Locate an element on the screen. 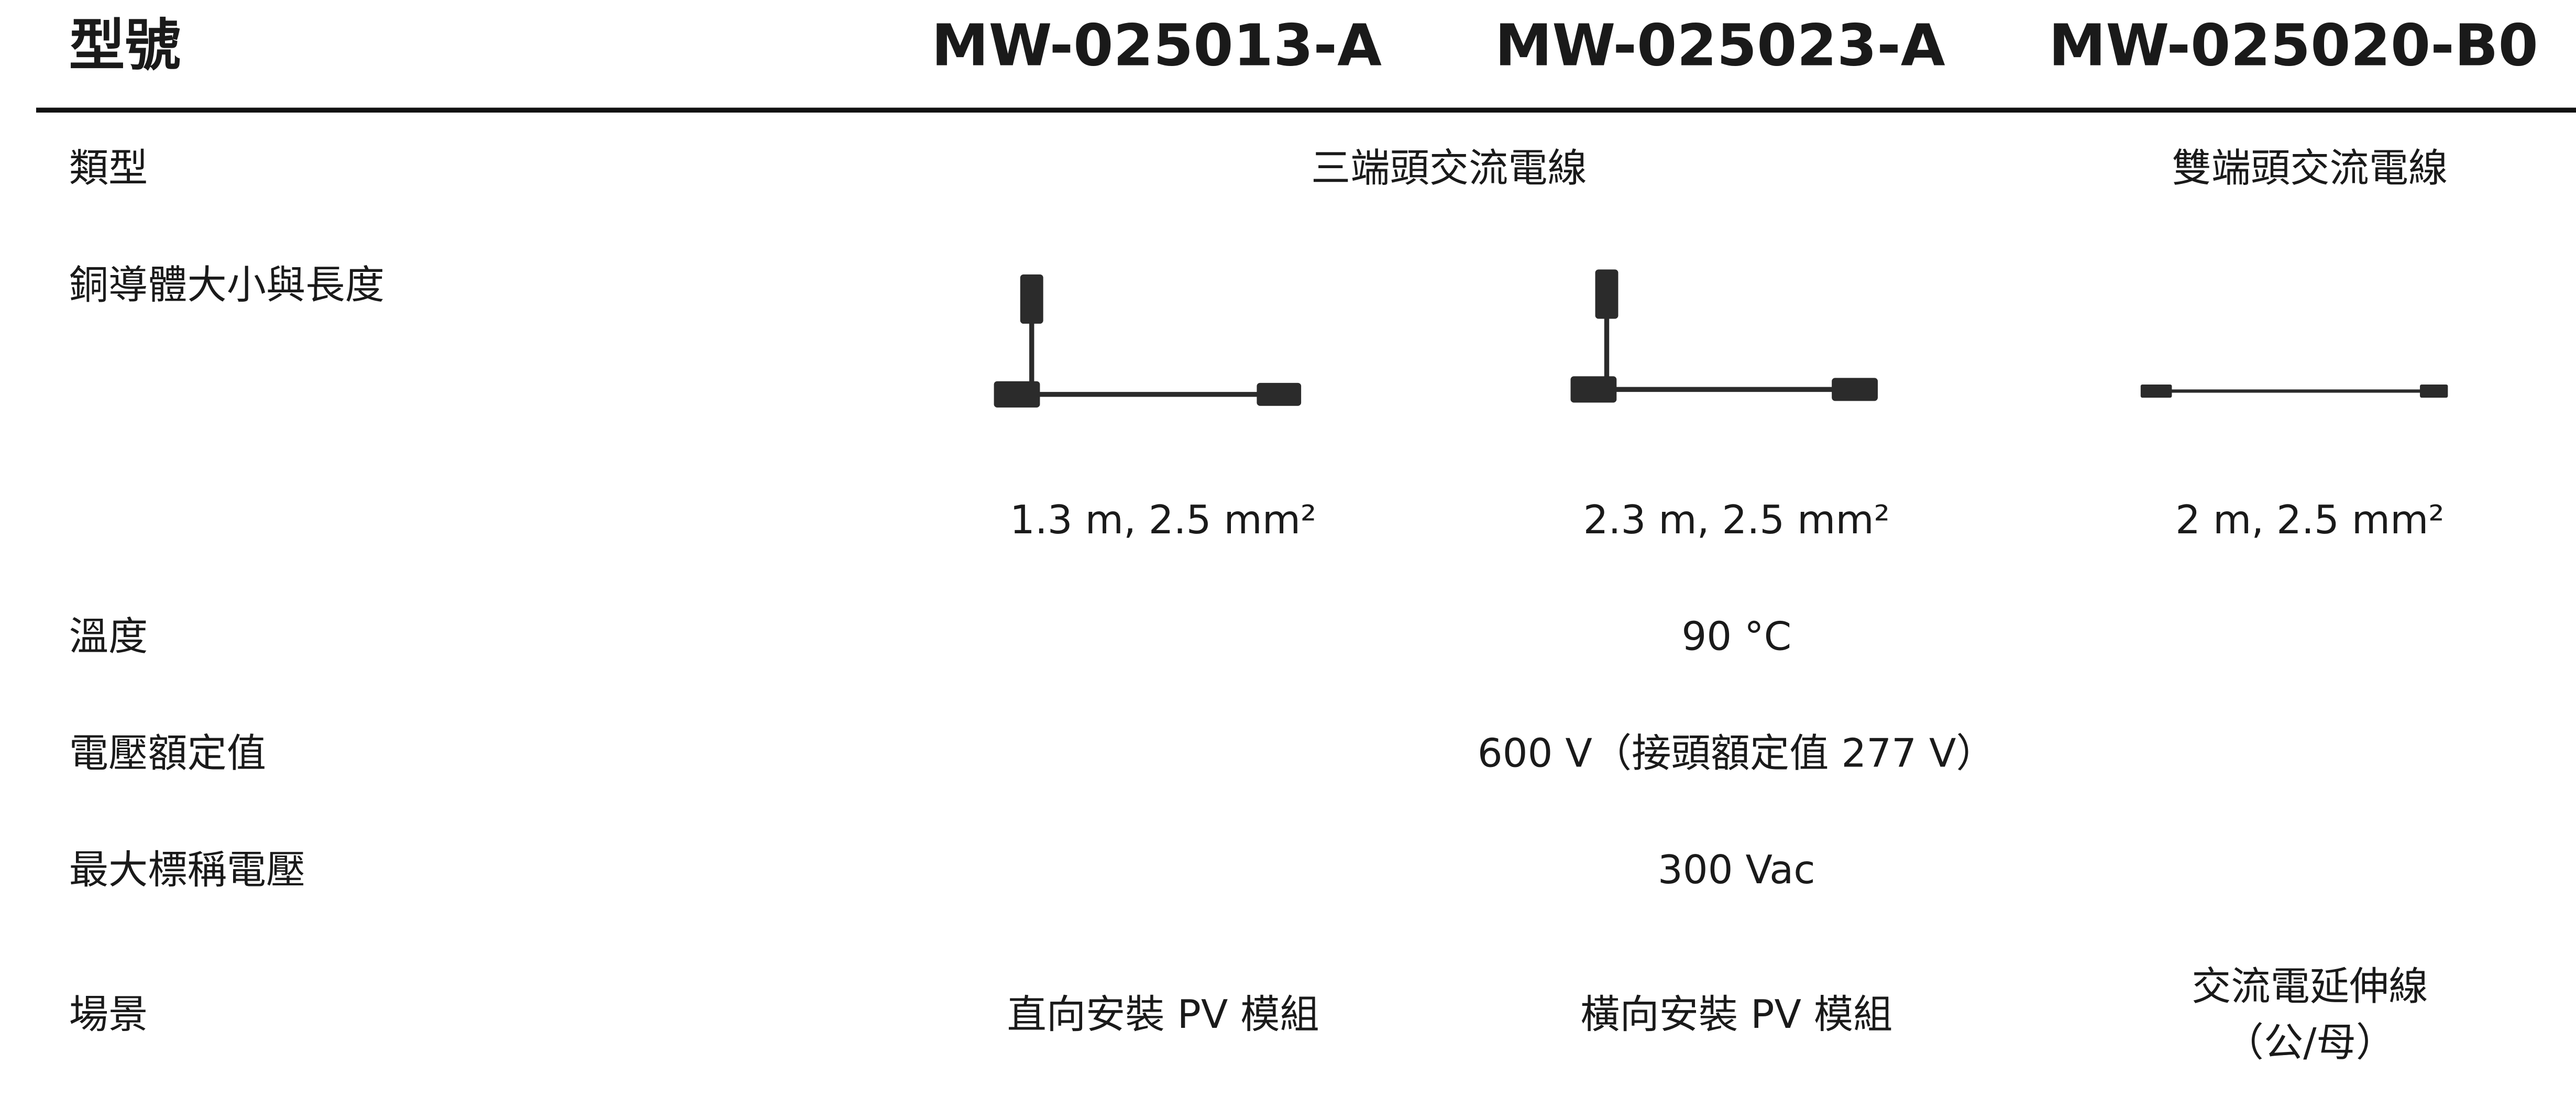  cell: 2.3 m, 2.5 mm² is located at coordinates (1736, 520).